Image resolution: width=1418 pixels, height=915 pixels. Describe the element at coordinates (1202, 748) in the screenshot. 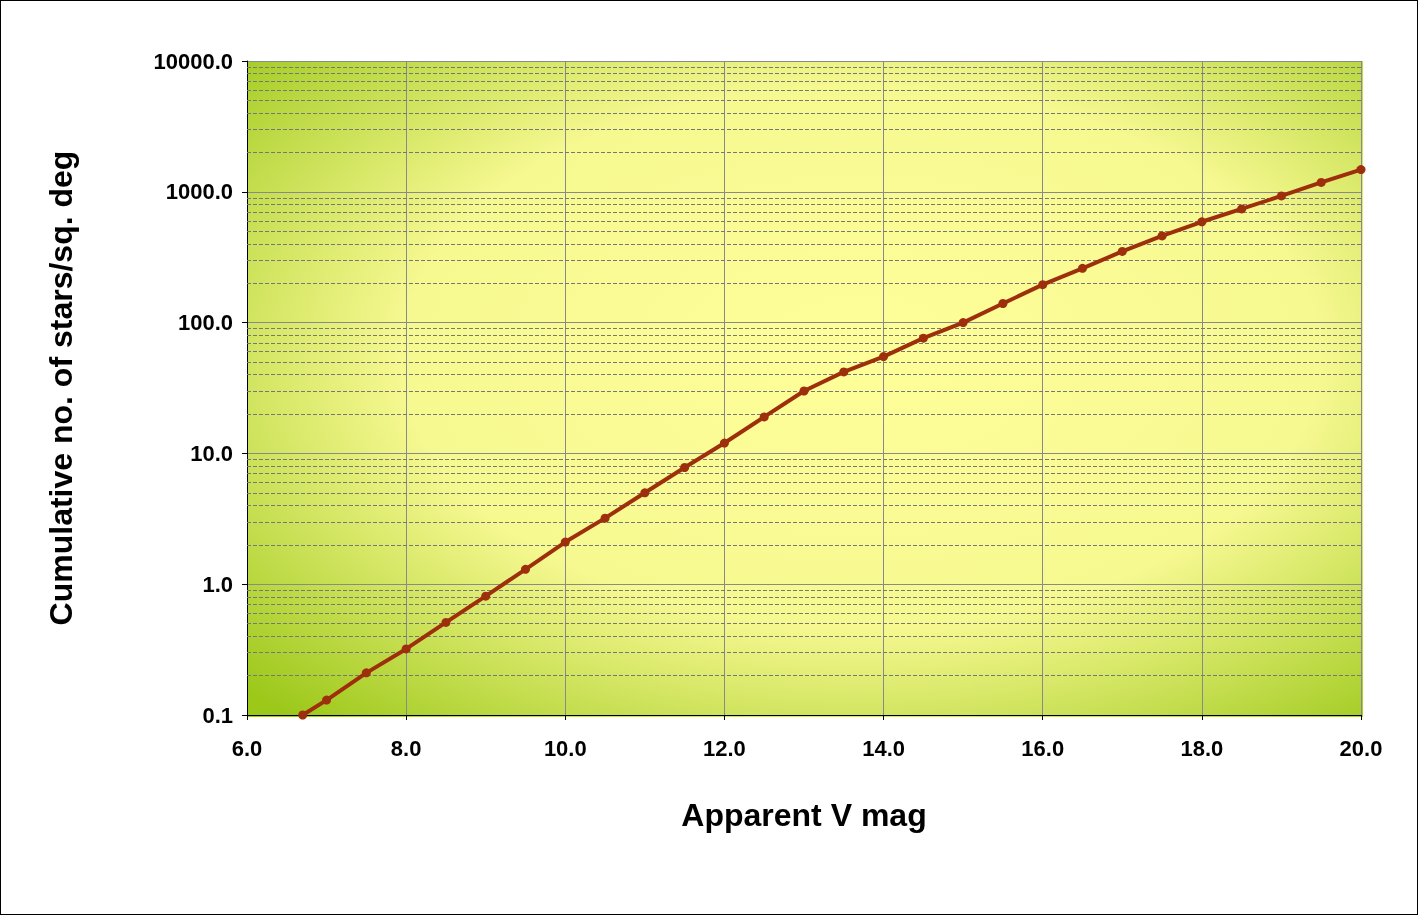

I see `x-tick-label: 18.0` at that location.